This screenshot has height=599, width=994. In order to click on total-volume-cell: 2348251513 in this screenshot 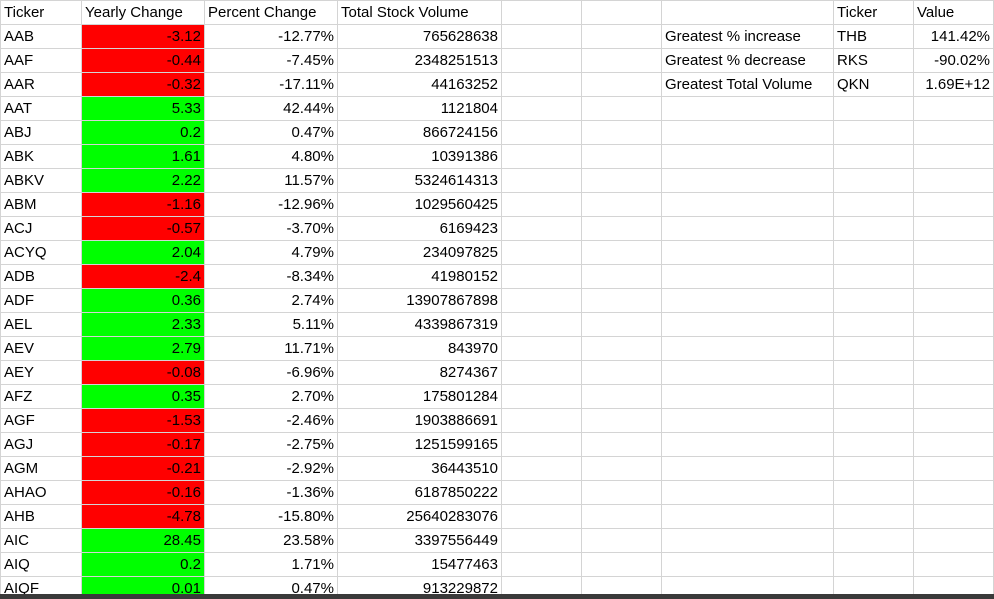, I will do `click(419, 60)`.